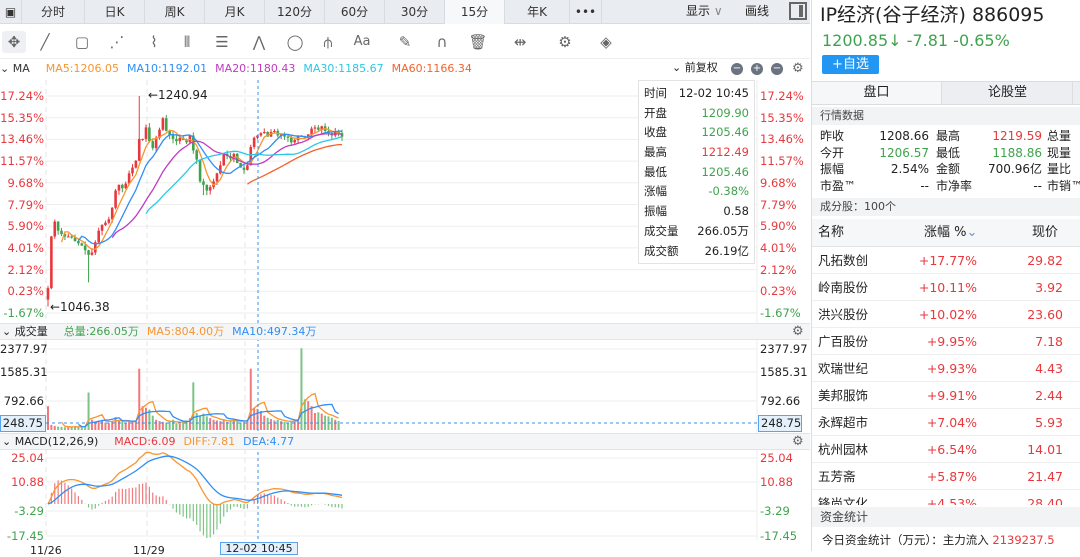  I want to click on macd-label: ⌄ MACD(12,26,9), so click(50, 441).